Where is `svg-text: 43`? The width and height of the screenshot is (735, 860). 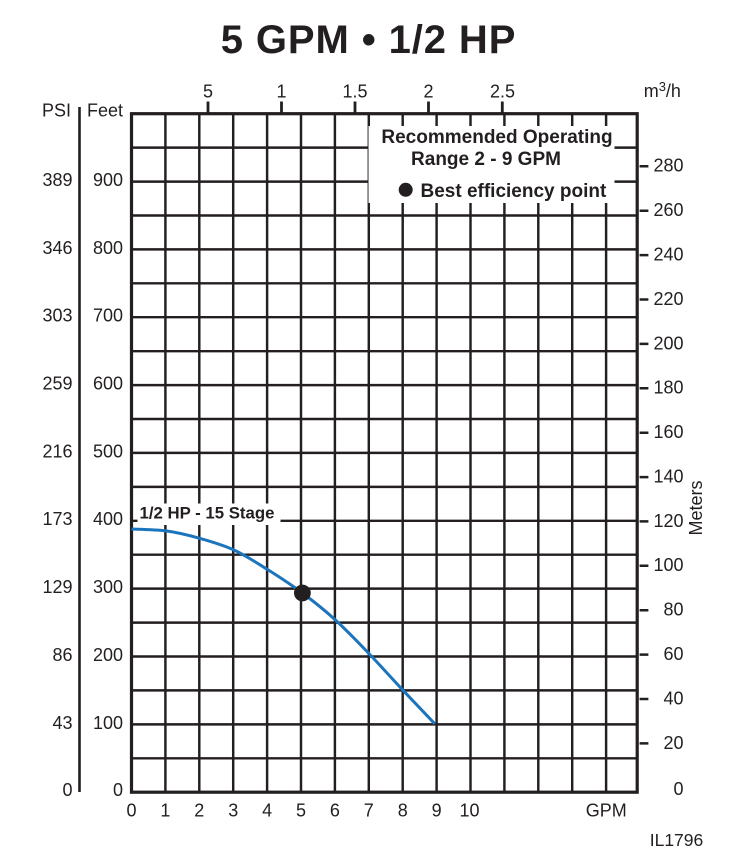
svg-text: 43 is located at coordinates (62, 723).